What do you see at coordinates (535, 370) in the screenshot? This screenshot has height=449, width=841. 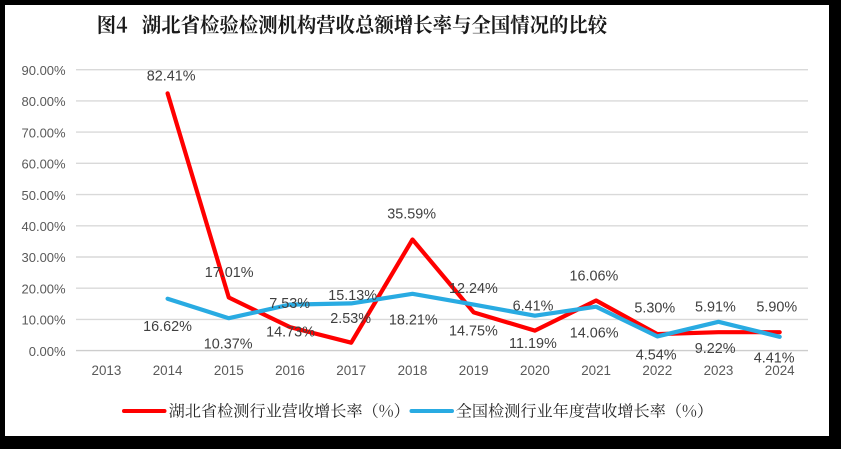 I see `svg-text: 2020` at bounding box center [535, 370].